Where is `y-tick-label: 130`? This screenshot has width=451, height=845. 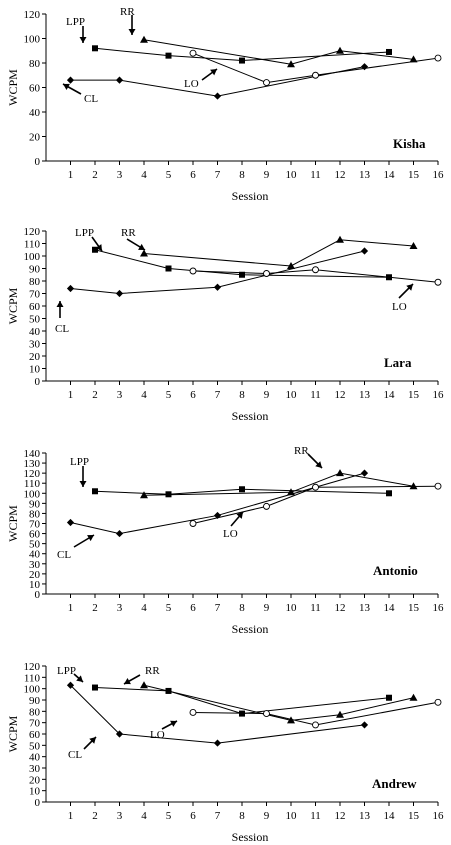
y-tick-label: 130 is located at coordinates (32, 464).